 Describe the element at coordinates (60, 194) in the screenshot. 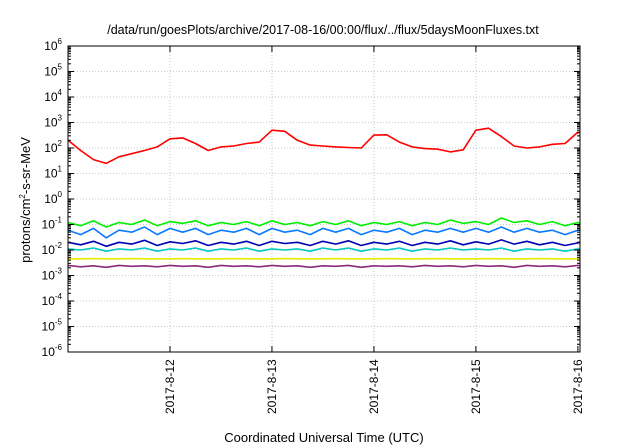

I see `y-tick-exponent: 0` at that location.